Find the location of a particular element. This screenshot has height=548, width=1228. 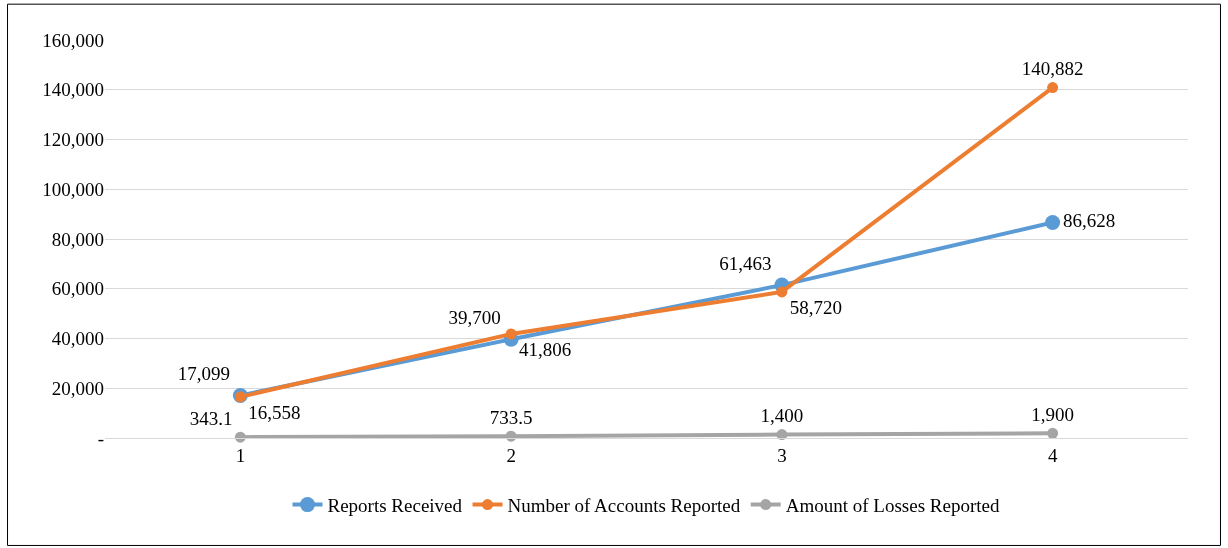

y-tick-label: 140,000 is located at coordinates (73, 90).